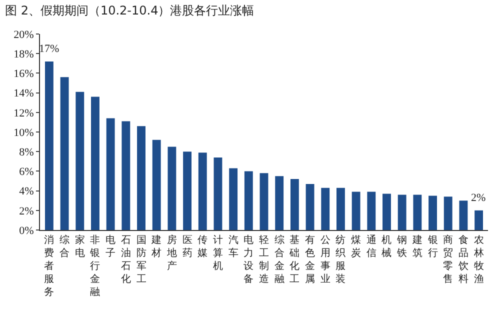 The height and width of the screenshot is (310, 500). What do you see at coordinates (341, 259) in the screenshot?
I see `x-tick-label: 纺织服装` at bounding box center [341, 259].